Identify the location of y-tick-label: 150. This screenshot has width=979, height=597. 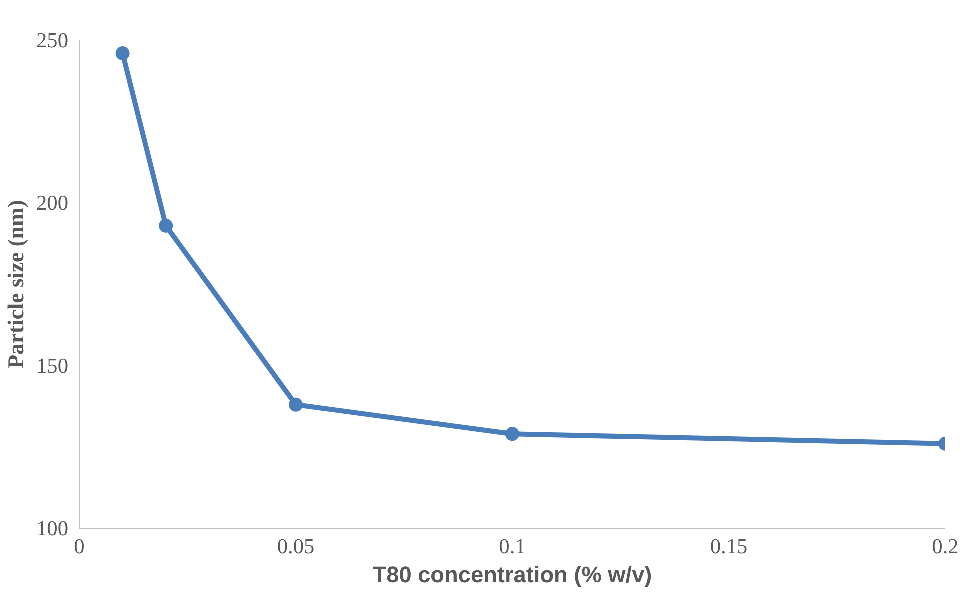
(52, 366).